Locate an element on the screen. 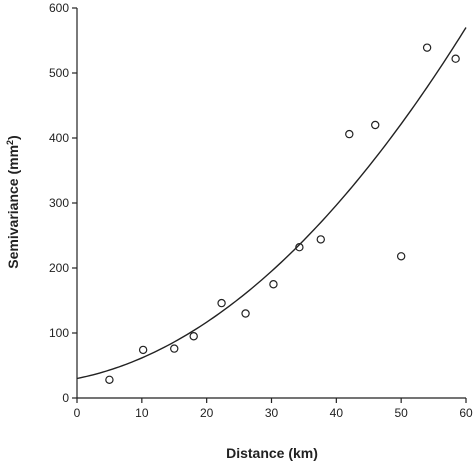 Image resolution: width=474 pixels, height=474 pixels. y-tick-label: 500 is located at coordinates (59, 73).